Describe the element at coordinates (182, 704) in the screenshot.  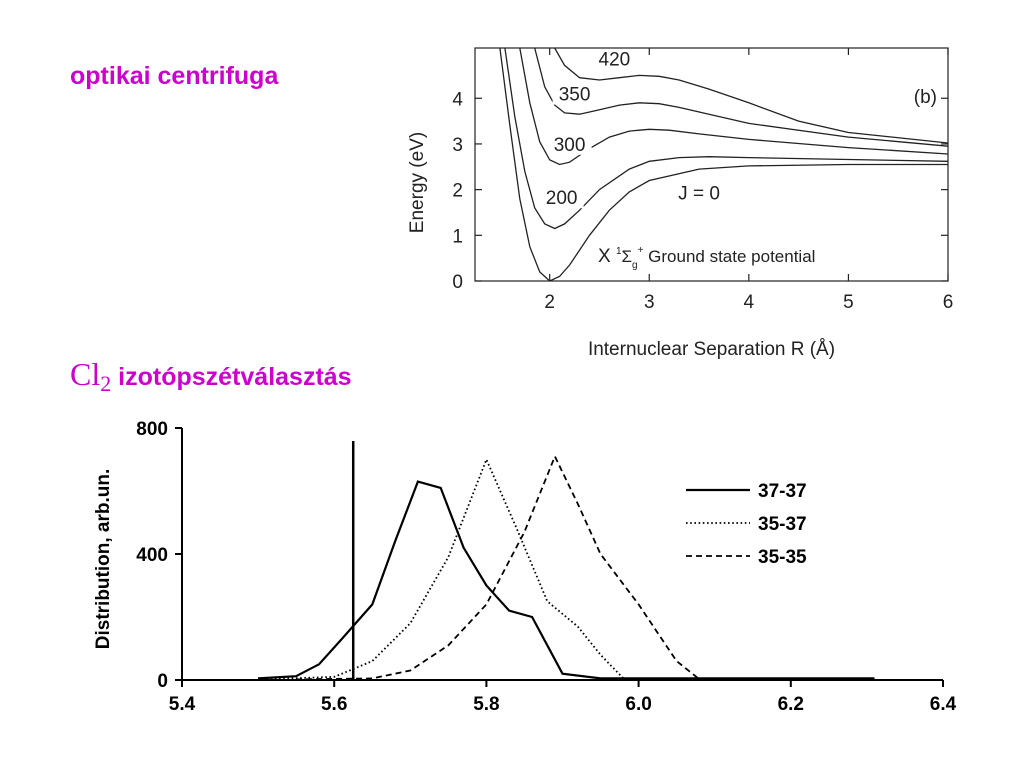
I see `chart2-x-tick-label: 5.4` at that location.